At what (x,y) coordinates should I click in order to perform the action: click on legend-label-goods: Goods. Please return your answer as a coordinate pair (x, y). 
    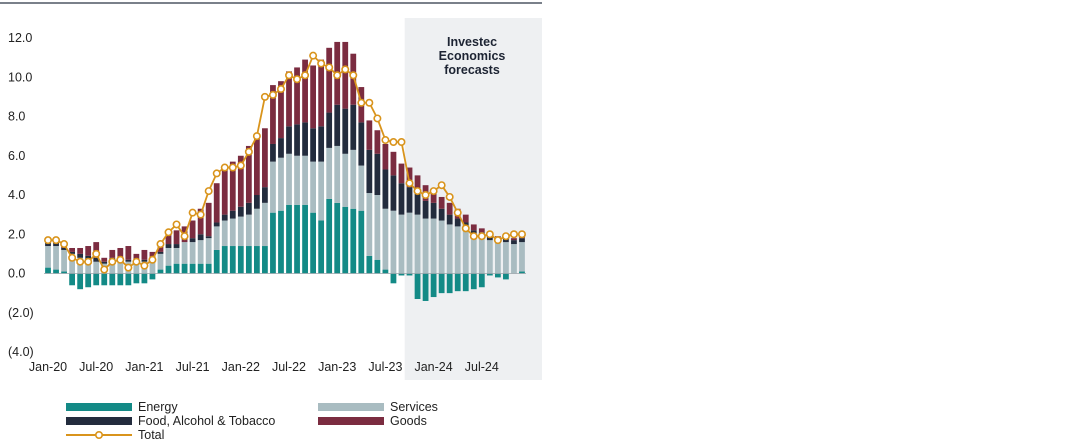
    Looking at the image, I should click on (408, 421).